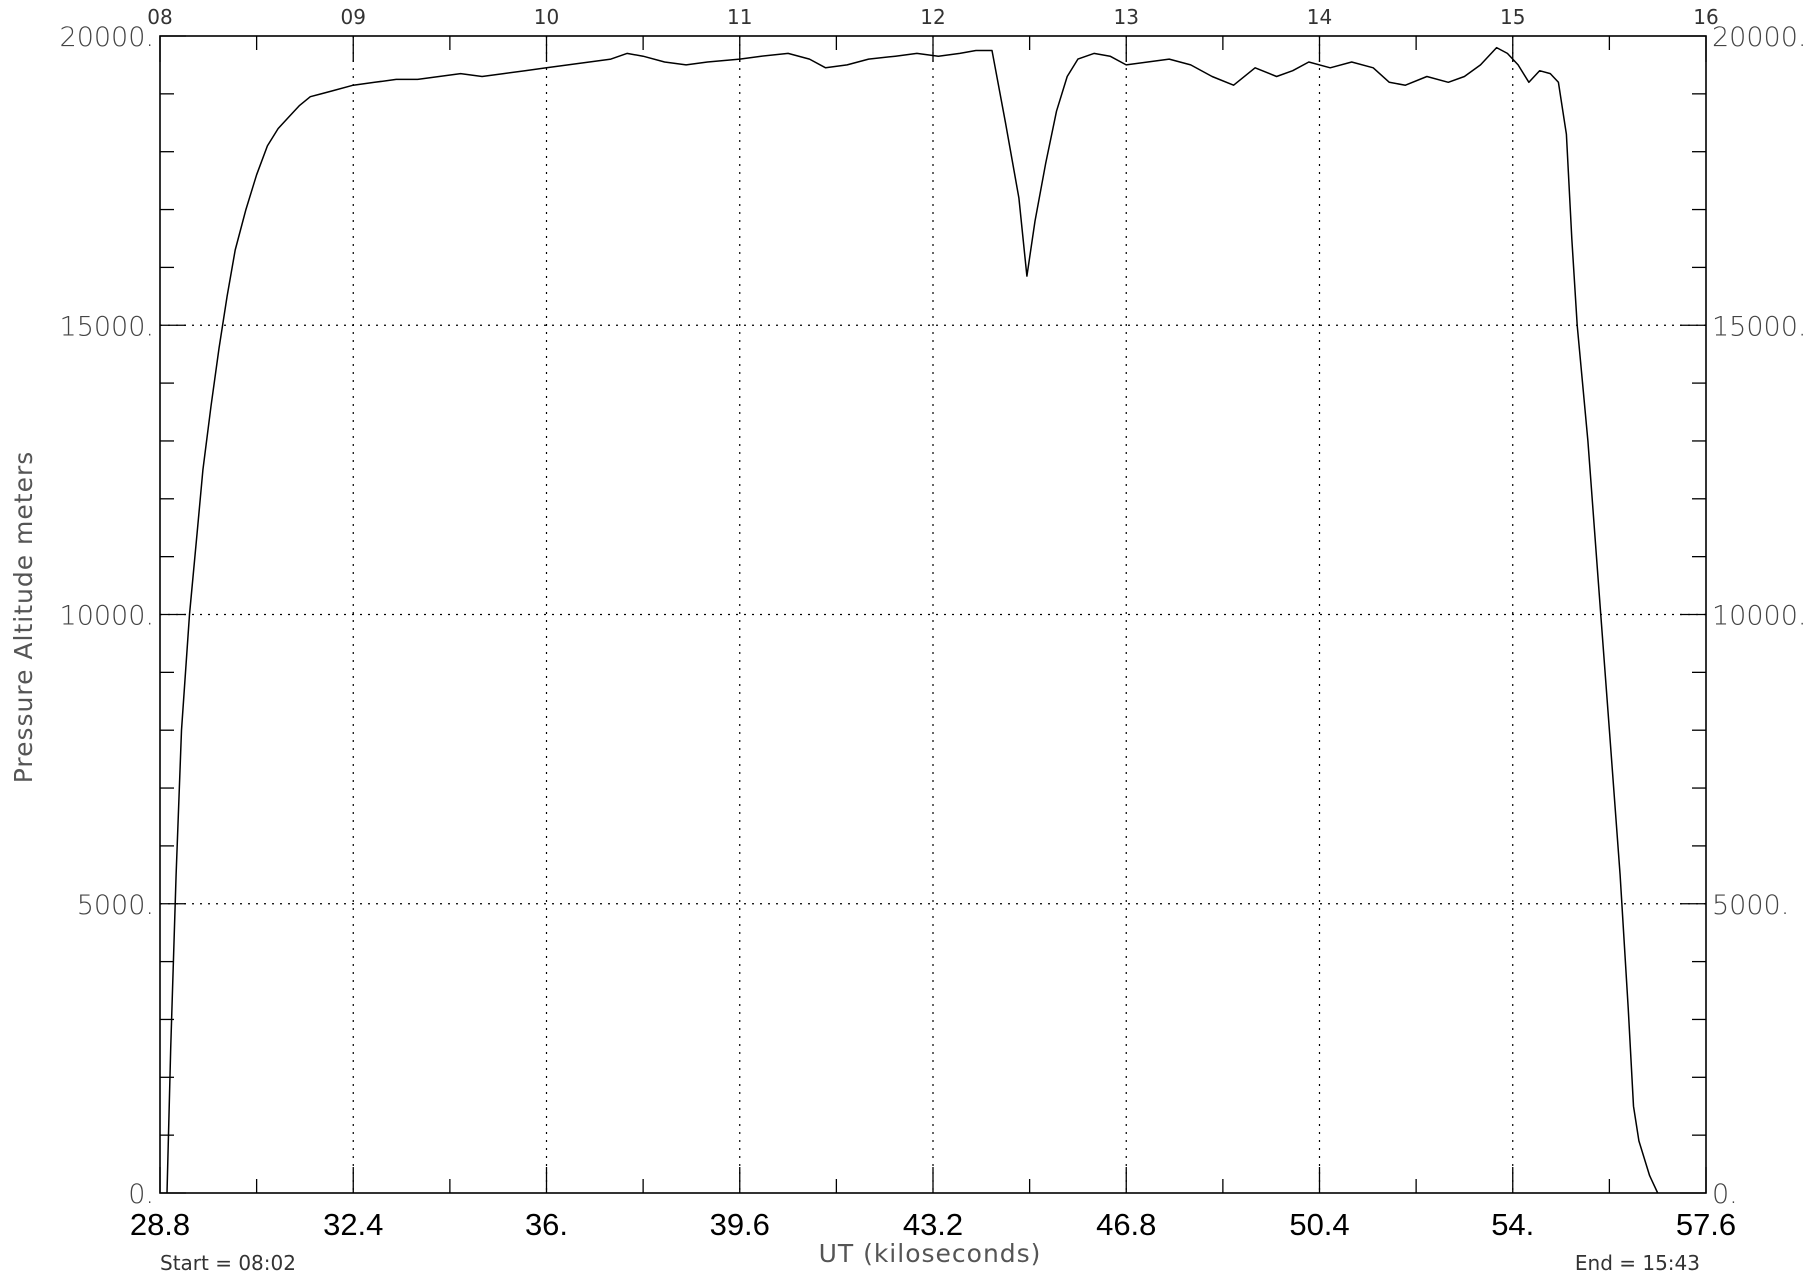 The width and height of the screenshot is (1817, 1274). Describe the element at coordinates (1725, 1194) in the screenshot. I see `y-tick-label-right: 0.` at that location.